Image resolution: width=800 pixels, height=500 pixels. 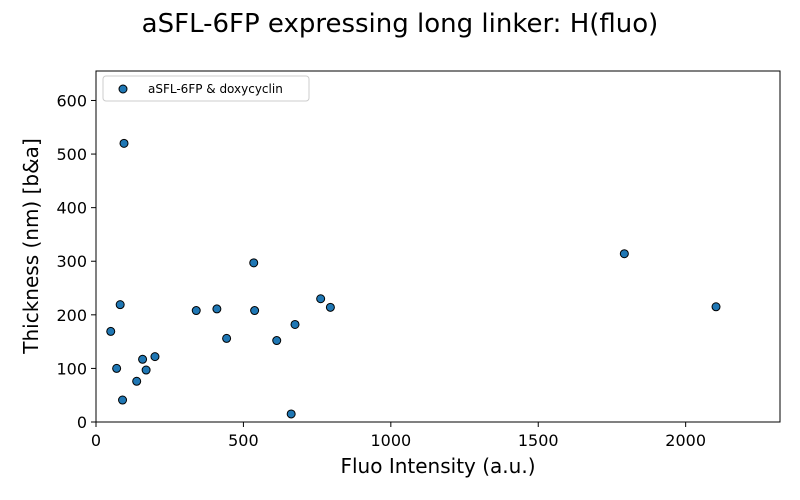 I want to click on x-tick-label: 500, so click(x=243, y=440).